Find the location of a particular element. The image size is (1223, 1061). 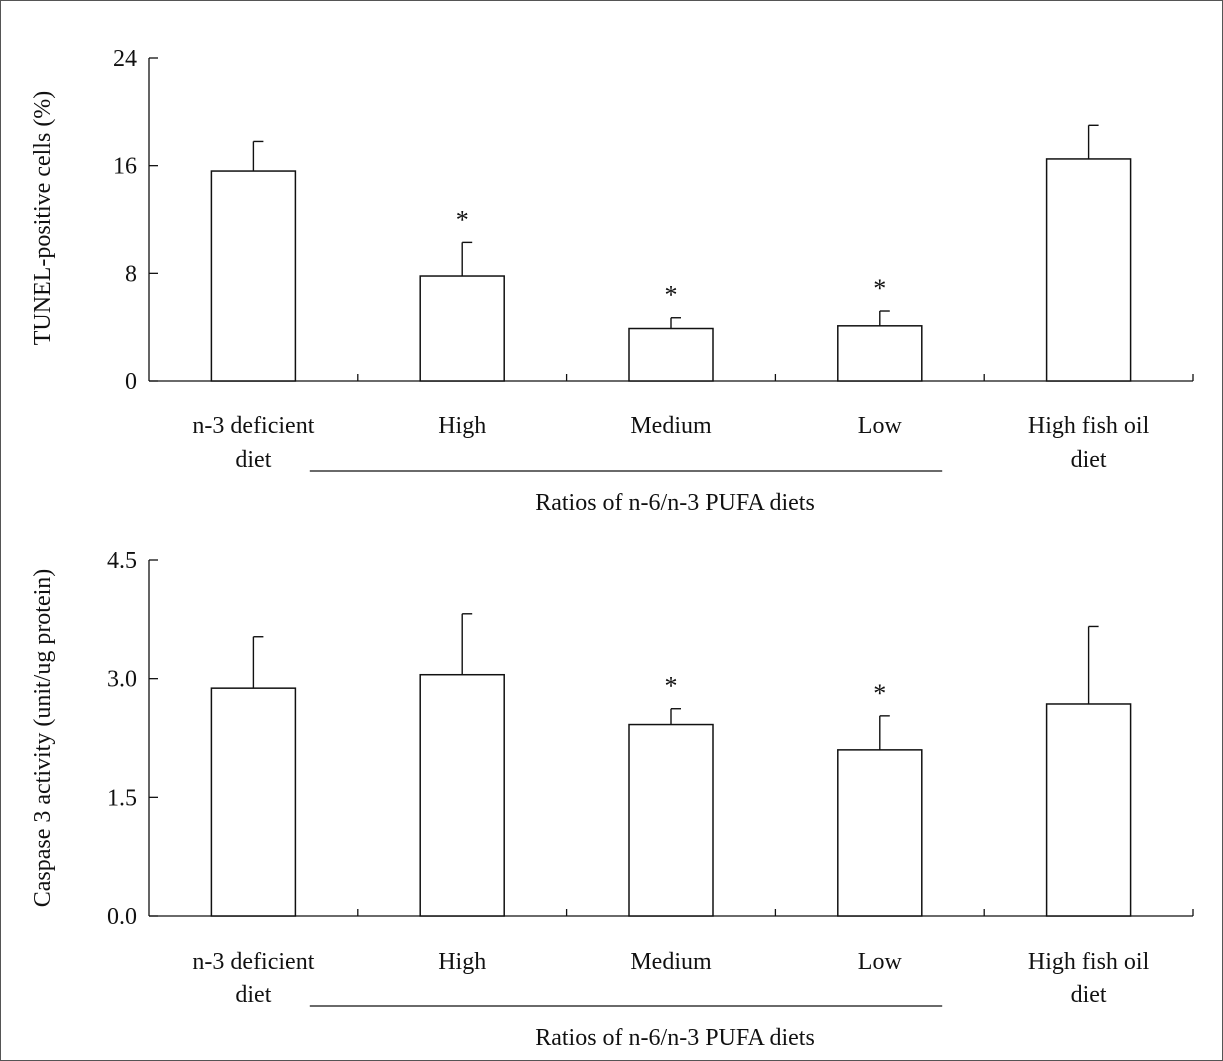

y-tick-label: 4.5 is located at coordinates (122, 561).